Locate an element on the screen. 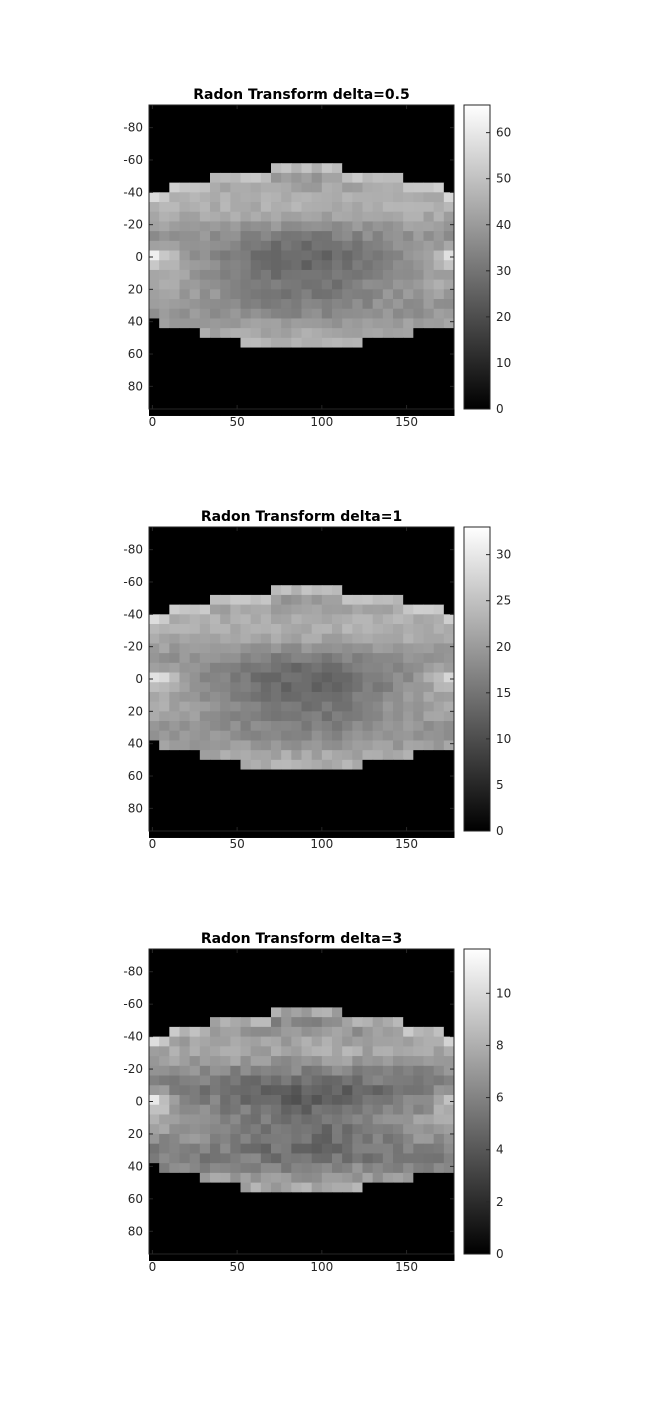 The image size is (647, 1409). x-tick-label: 50 is located at coordinates (236, 422).